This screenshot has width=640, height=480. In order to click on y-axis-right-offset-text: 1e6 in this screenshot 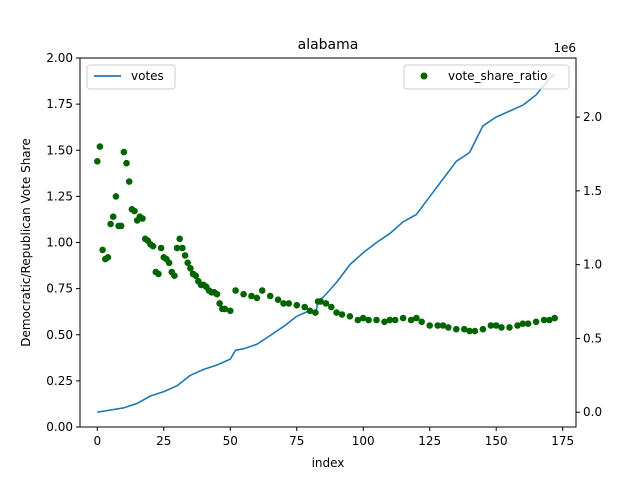, I will do `click(564, 48)`.